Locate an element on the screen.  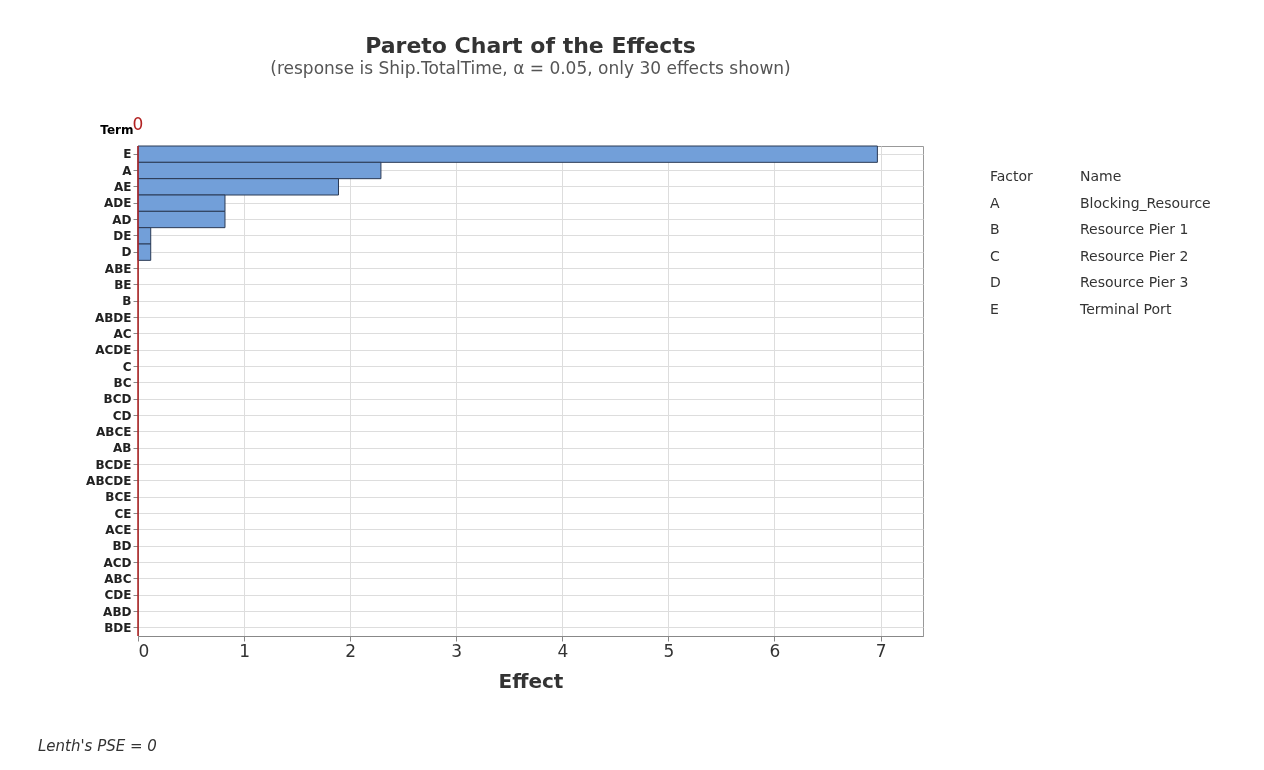
text: Resource Pier 2 is located at coordinates (1134, 255).